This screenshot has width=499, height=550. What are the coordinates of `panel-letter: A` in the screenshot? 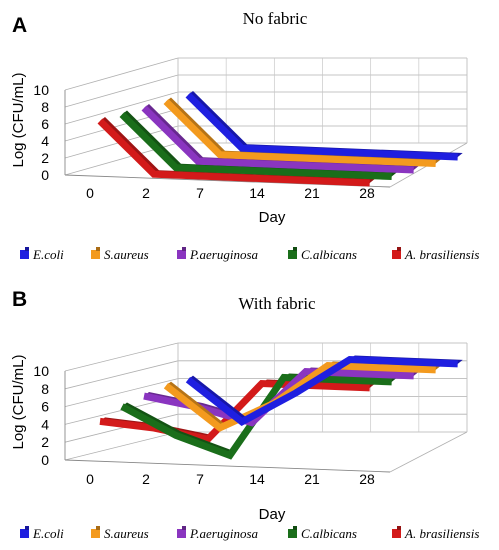 It's located at (19, 25).